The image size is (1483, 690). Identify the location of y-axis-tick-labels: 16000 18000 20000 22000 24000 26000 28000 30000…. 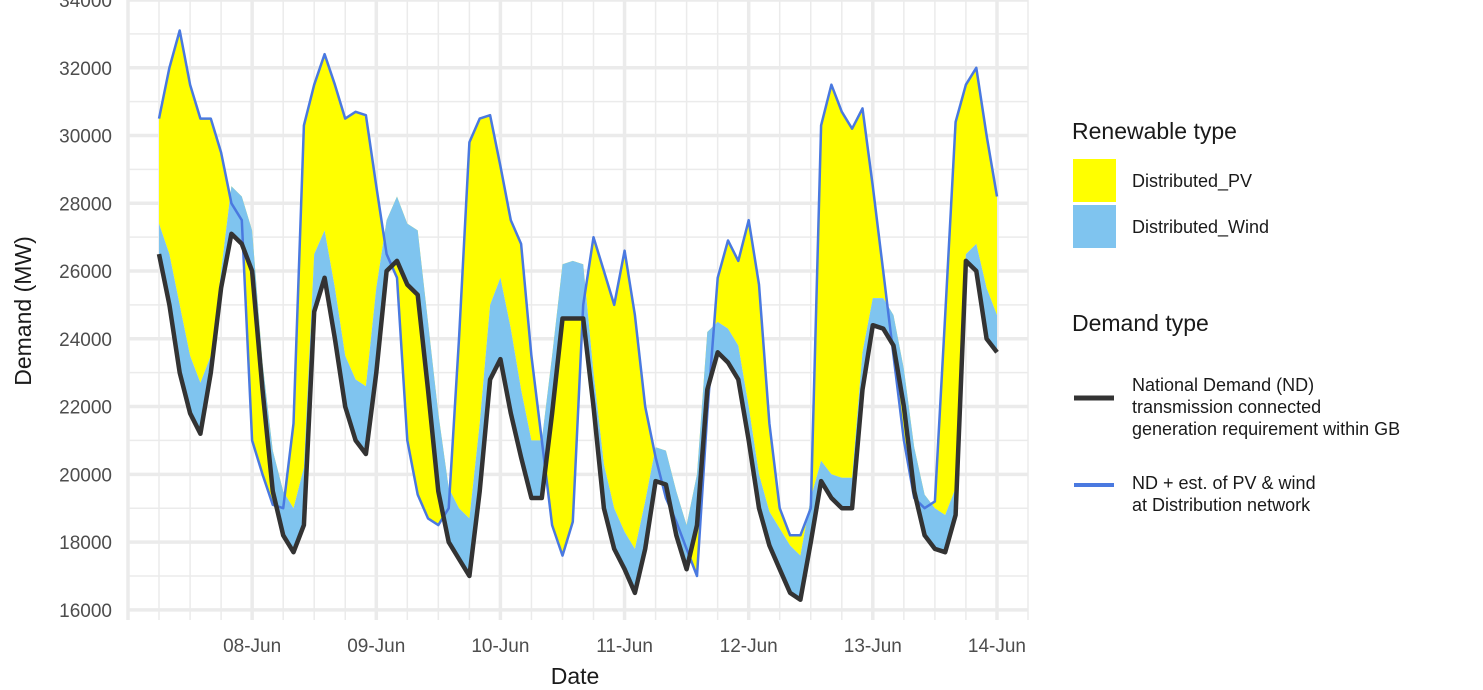
(85, 311).